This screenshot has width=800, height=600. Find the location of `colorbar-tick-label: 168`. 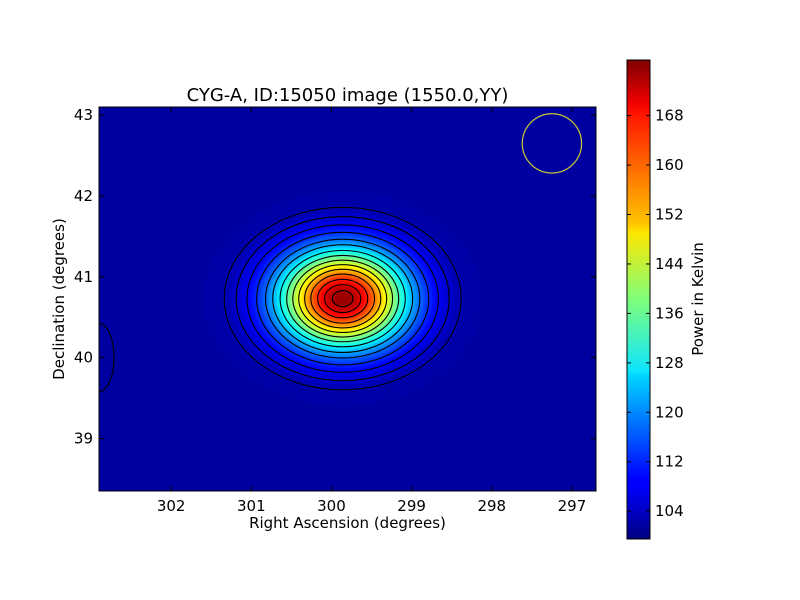

colorbar-tick-label: 168 is located at coordinates (669, 116).